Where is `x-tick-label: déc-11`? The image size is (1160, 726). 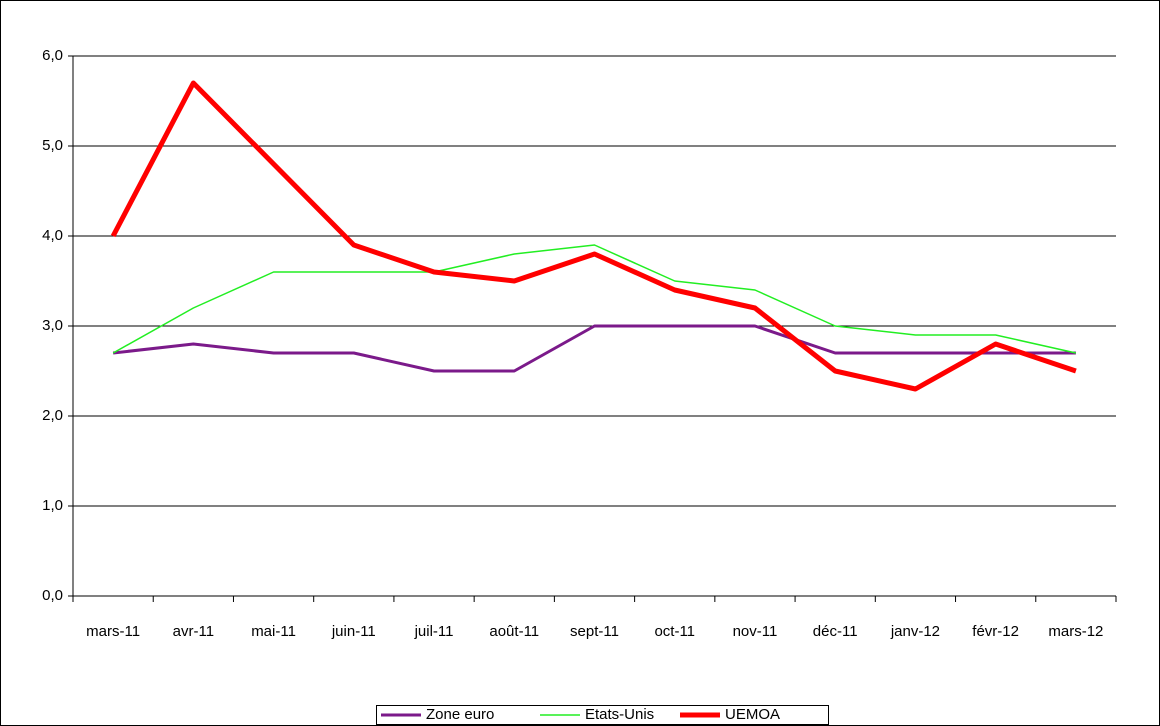 x-tick-label: déc-11 is located at coordinates (835, 631).